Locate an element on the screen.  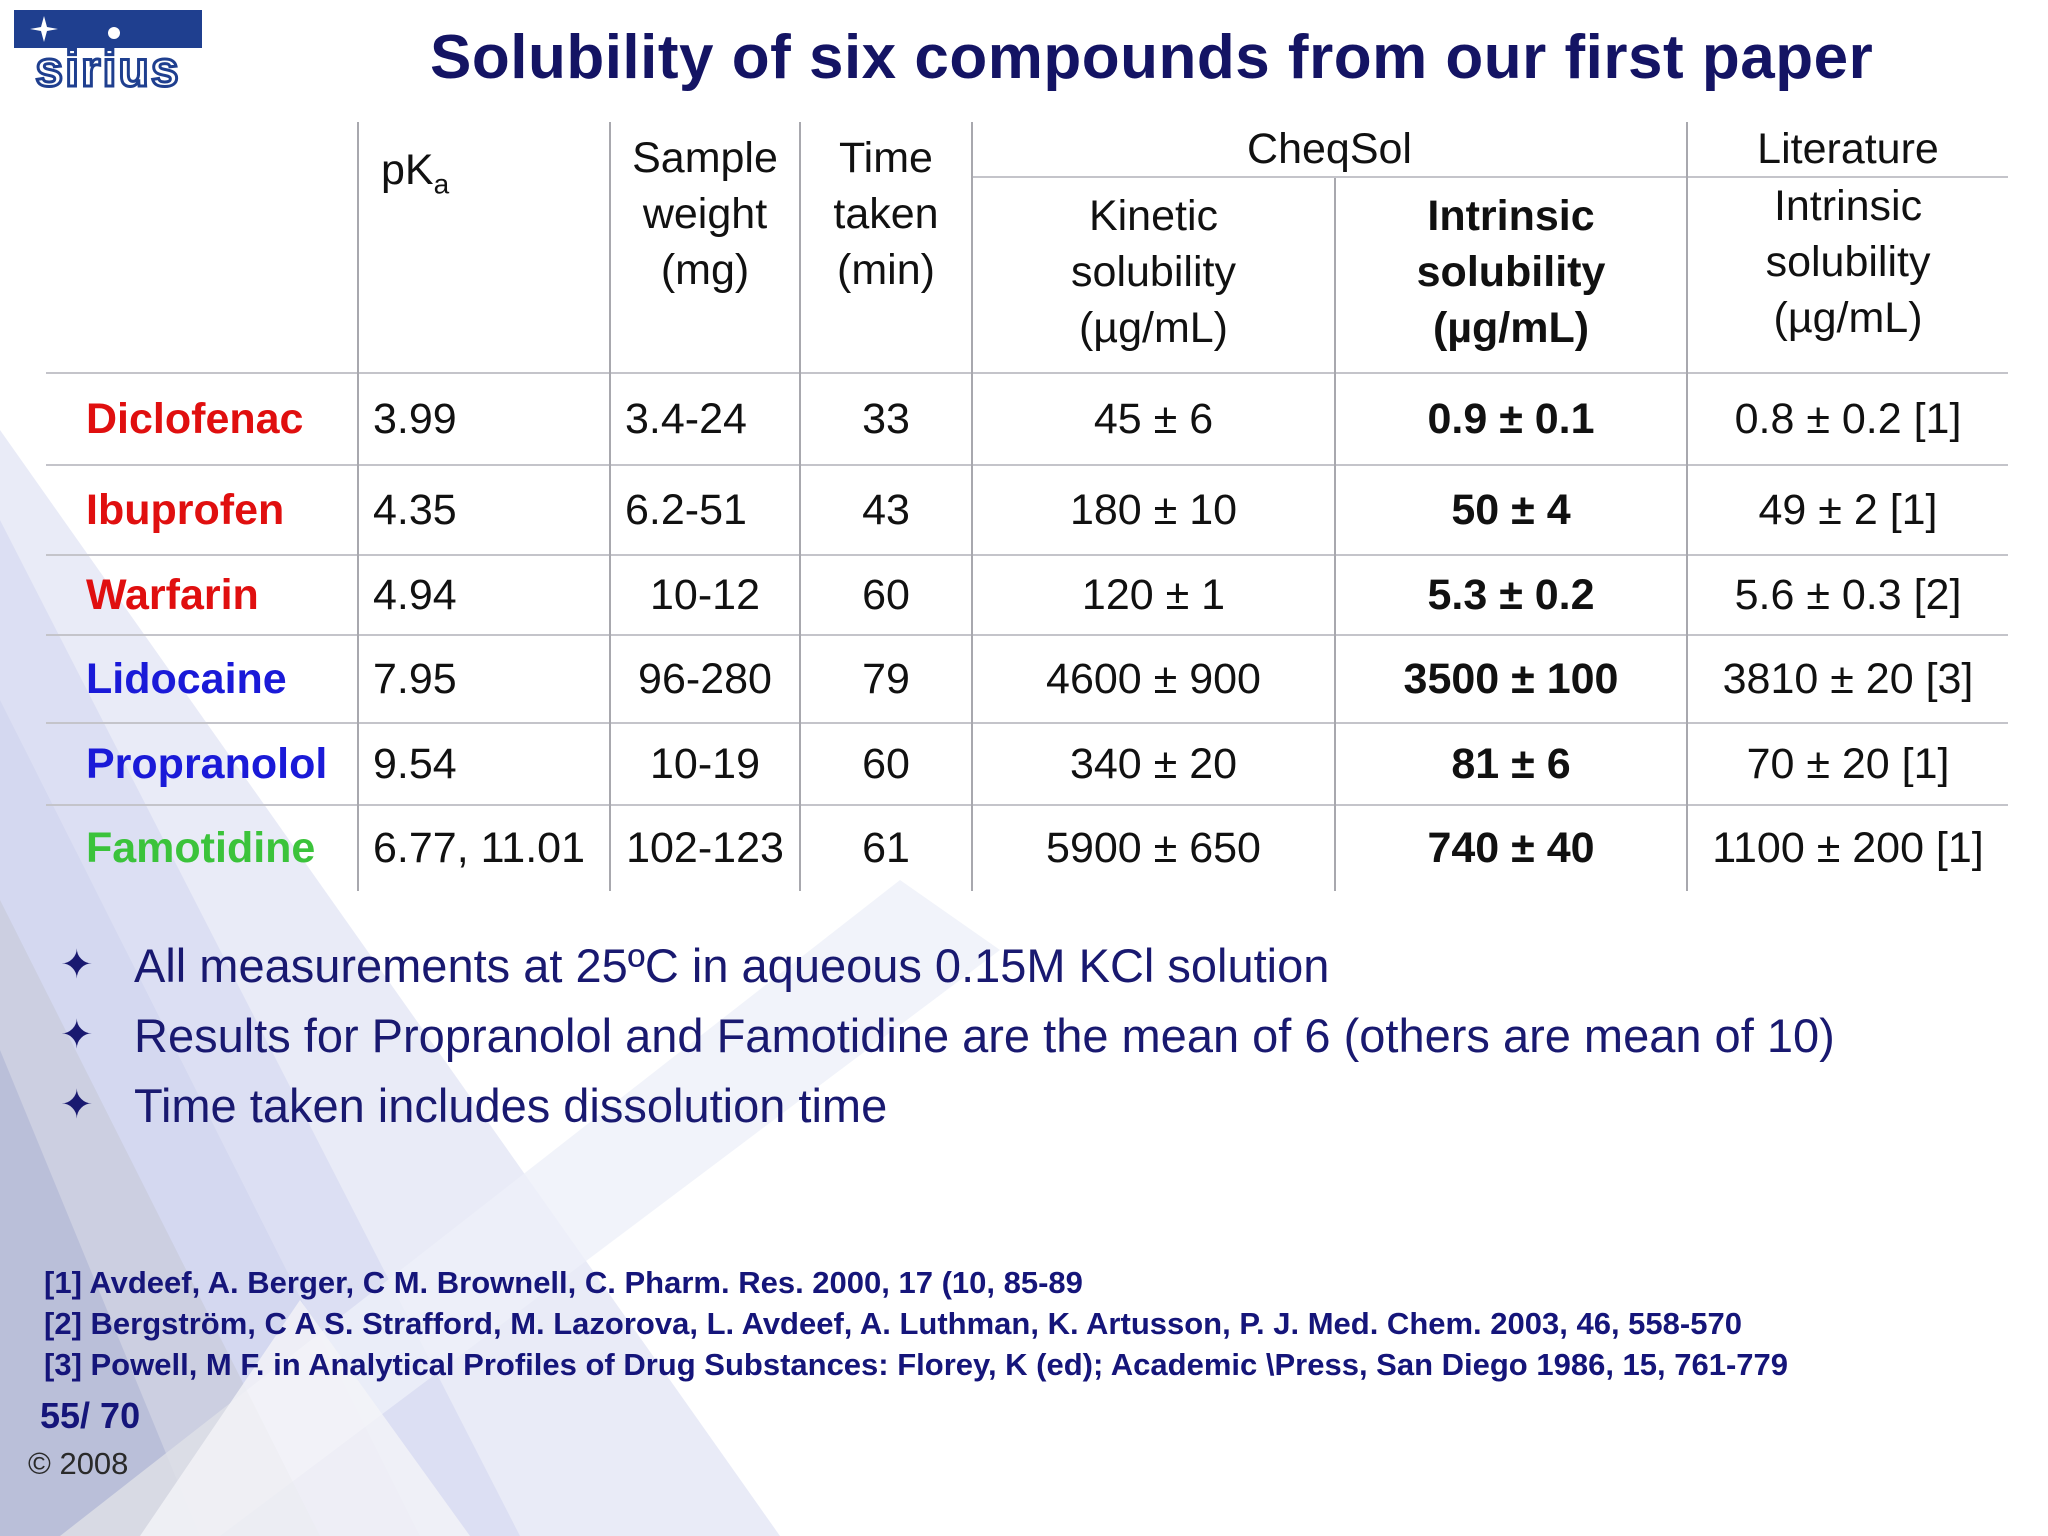
copyright: © 2008 is located at coordinates (78, 1463).